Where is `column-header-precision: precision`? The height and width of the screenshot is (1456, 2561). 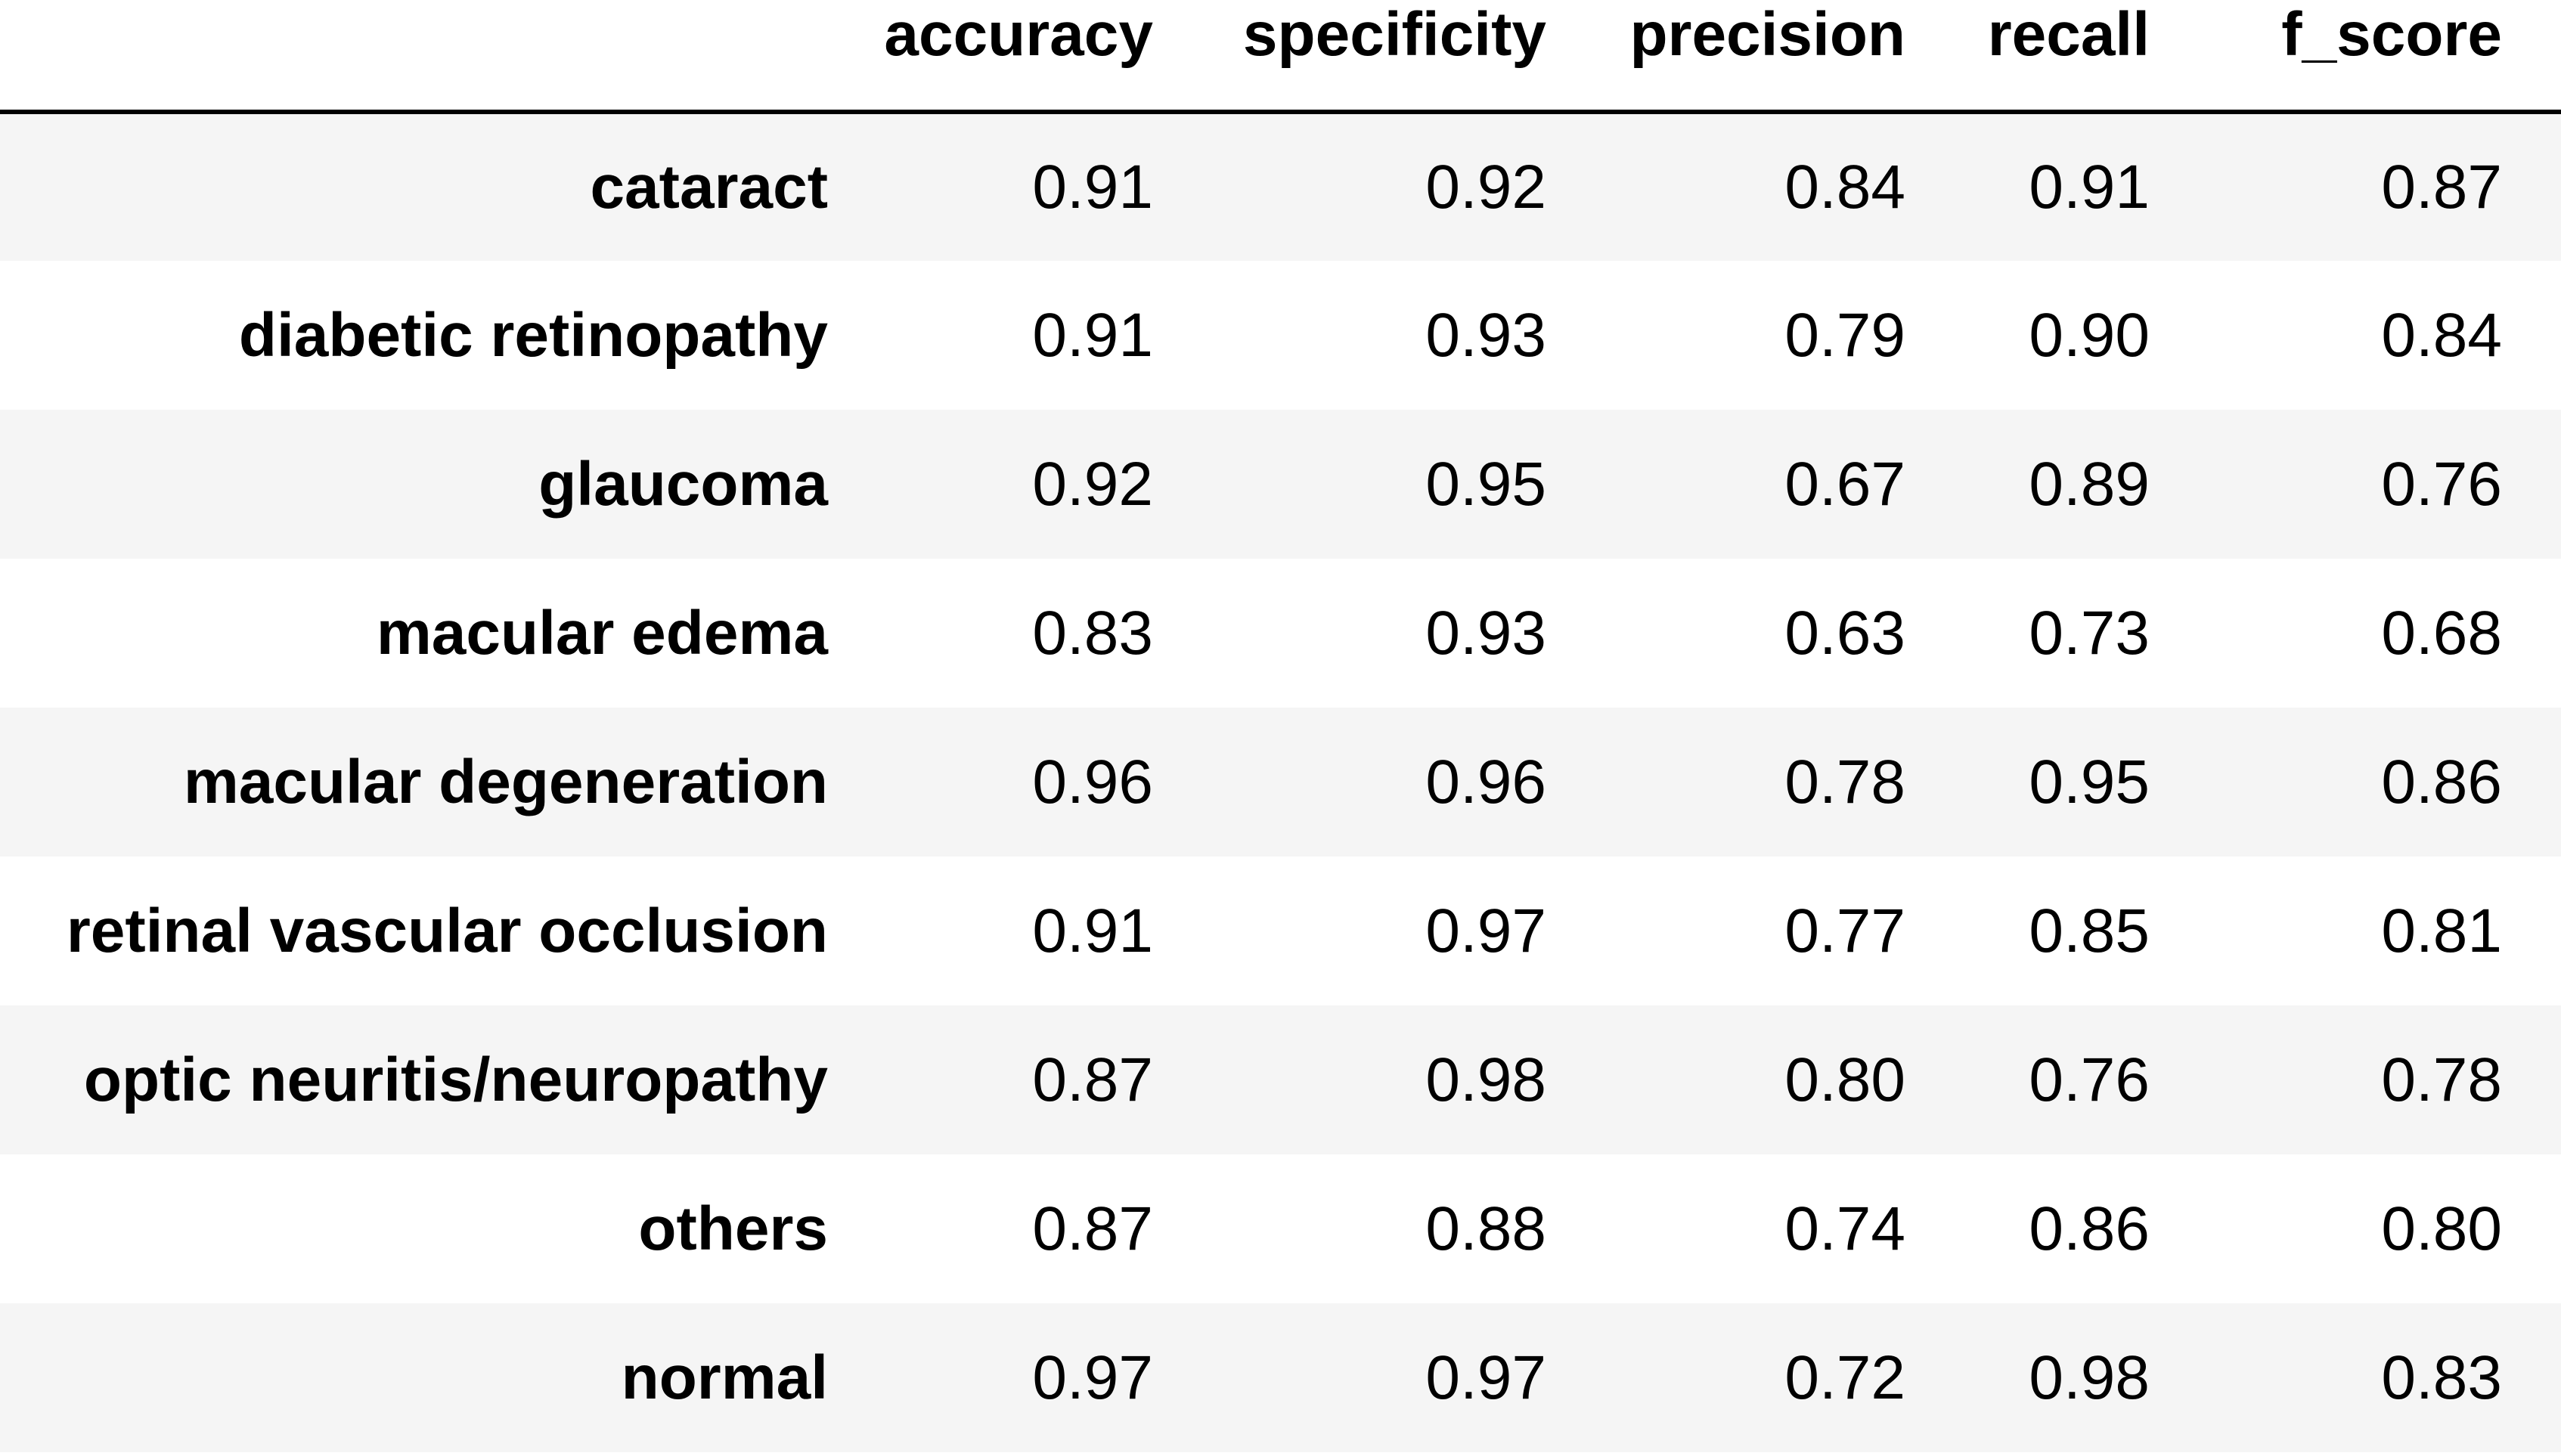
column-header-precision: precision is located at coordinates (1786, 57).